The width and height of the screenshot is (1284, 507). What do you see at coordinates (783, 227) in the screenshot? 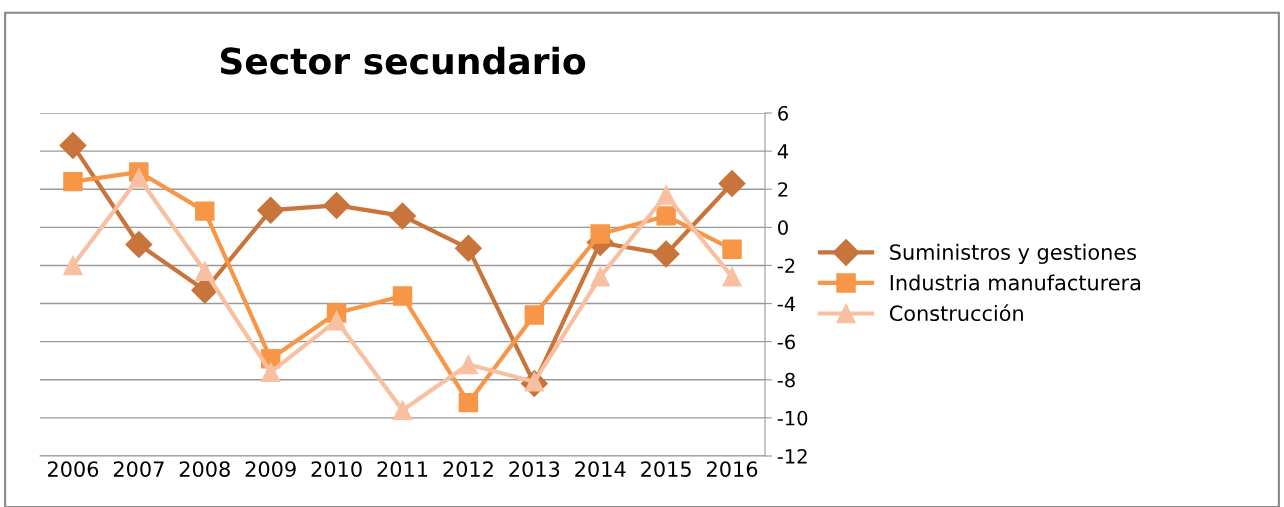
I see `y-tick-label: 0` at bounding box center [783, 227].